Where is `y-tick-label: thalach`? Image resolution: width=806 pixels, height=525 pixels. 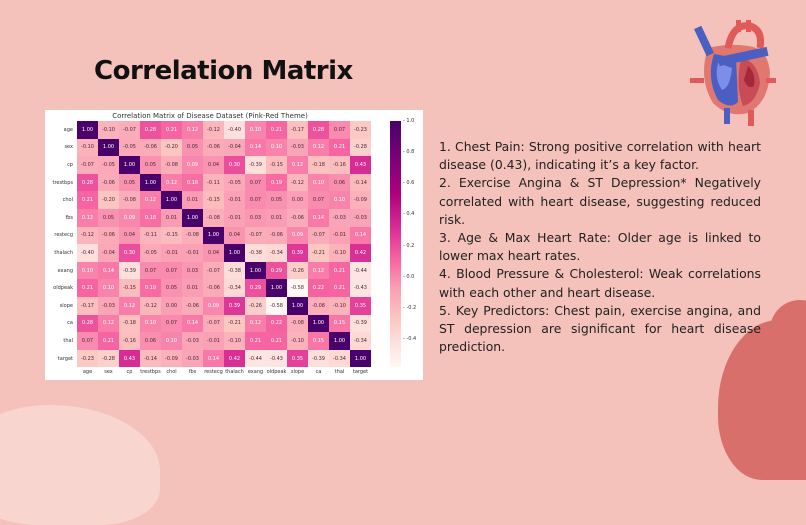
y-tick-label: thalach is located at coordinates (63, 252).